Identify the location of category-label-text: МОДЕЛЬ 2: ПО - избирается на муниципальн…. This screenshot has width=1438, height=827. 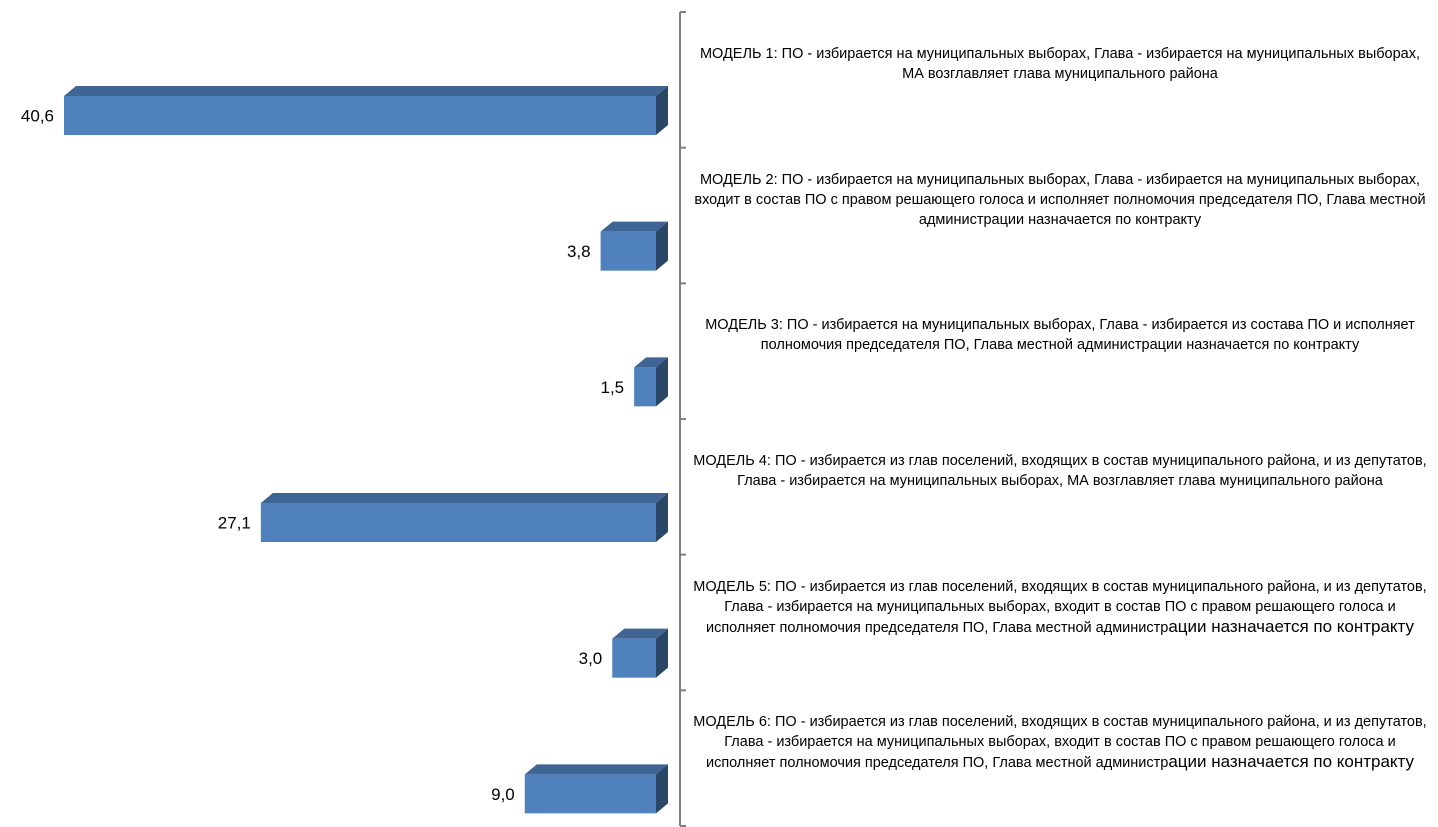
(1060, 199).